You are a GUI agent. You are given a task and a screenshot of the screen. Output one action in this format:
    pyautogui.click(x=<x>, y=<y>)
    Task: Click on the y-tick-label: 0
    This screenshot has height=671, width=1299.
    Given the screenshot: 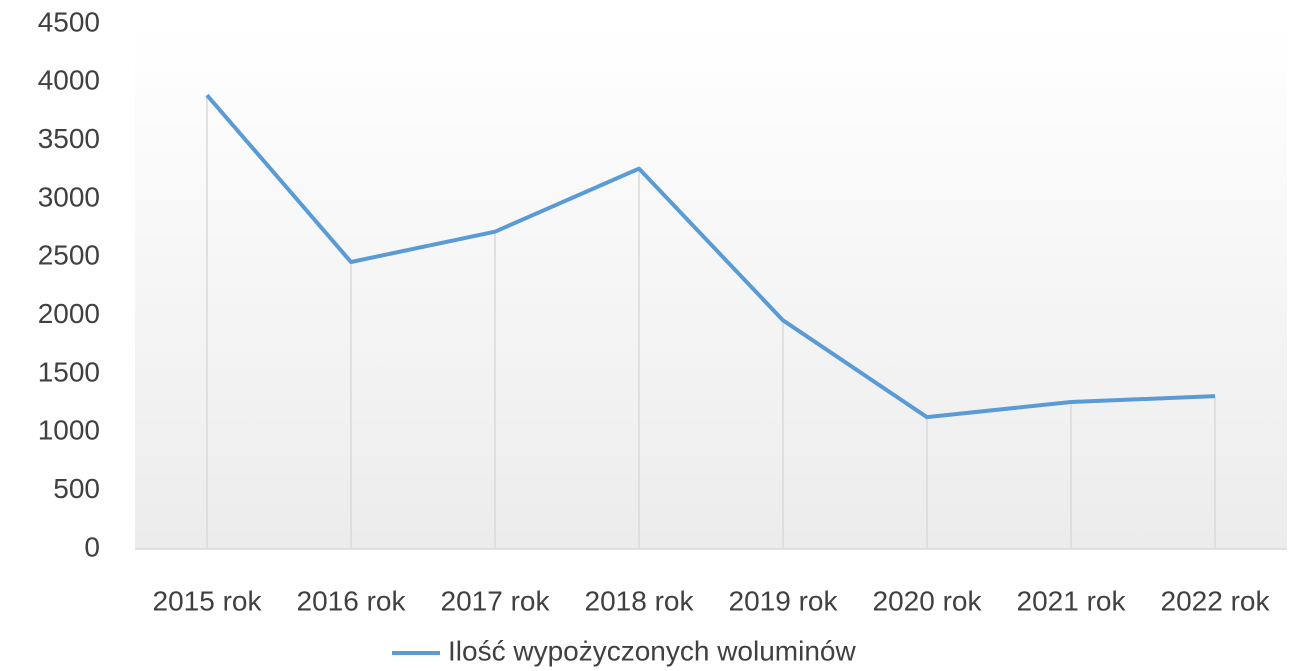 What is the action you would take?
    pyautogui.click(x=92, y=546)
    